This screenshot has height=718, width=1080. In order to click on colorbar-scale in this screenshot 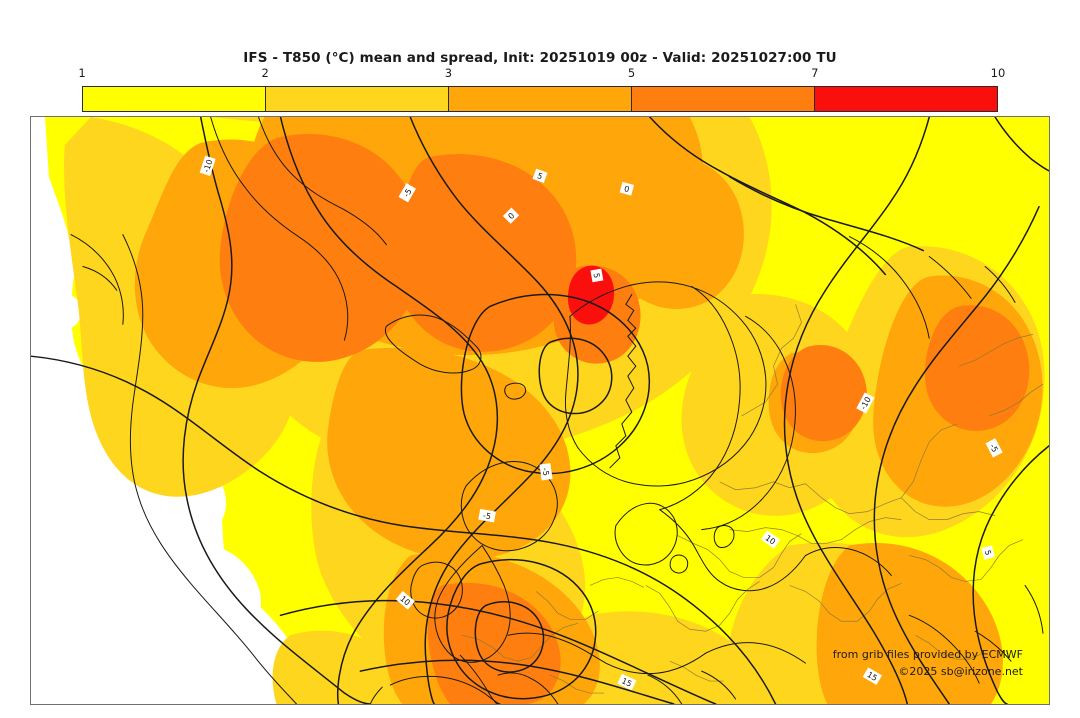, I will do `click(540, 99)`.